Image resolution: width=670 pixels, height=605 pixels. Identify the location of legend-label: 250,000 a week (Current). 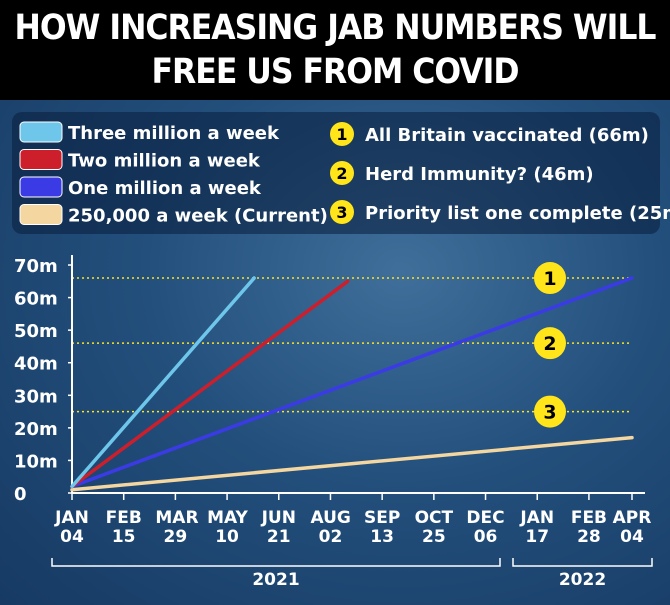
(198, 216).